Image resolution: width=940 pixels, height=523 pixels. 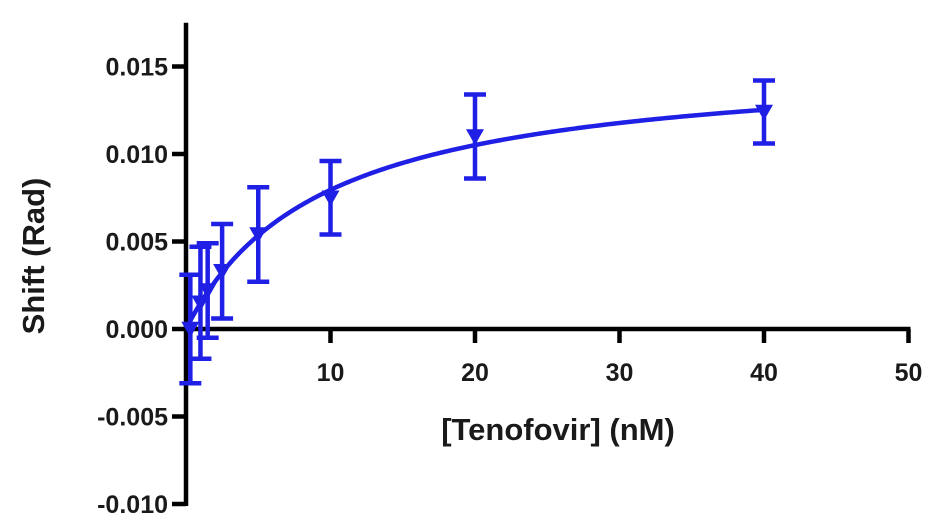 I want to click on x-axis-label: [Tenofovir] (nM), so click(x=558, y=429).